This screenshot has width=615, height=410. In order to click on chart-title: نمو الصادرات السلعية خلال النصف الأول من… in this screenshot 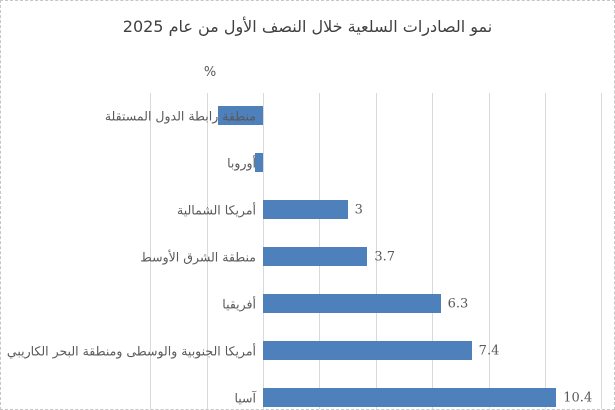, I will do `click(307, 26)`.